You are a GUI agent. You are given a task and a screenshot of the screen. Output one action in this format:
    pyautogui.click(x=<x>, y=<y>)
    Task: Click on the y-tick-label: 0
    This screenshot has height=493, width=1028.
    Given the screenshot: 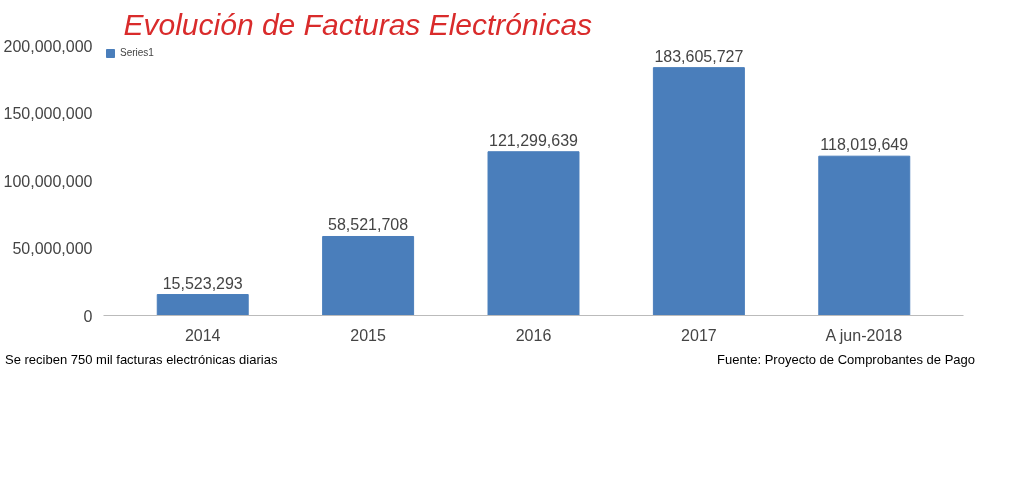 What is the action you would take?
    pyautogui.click(x=88, y=316)
    